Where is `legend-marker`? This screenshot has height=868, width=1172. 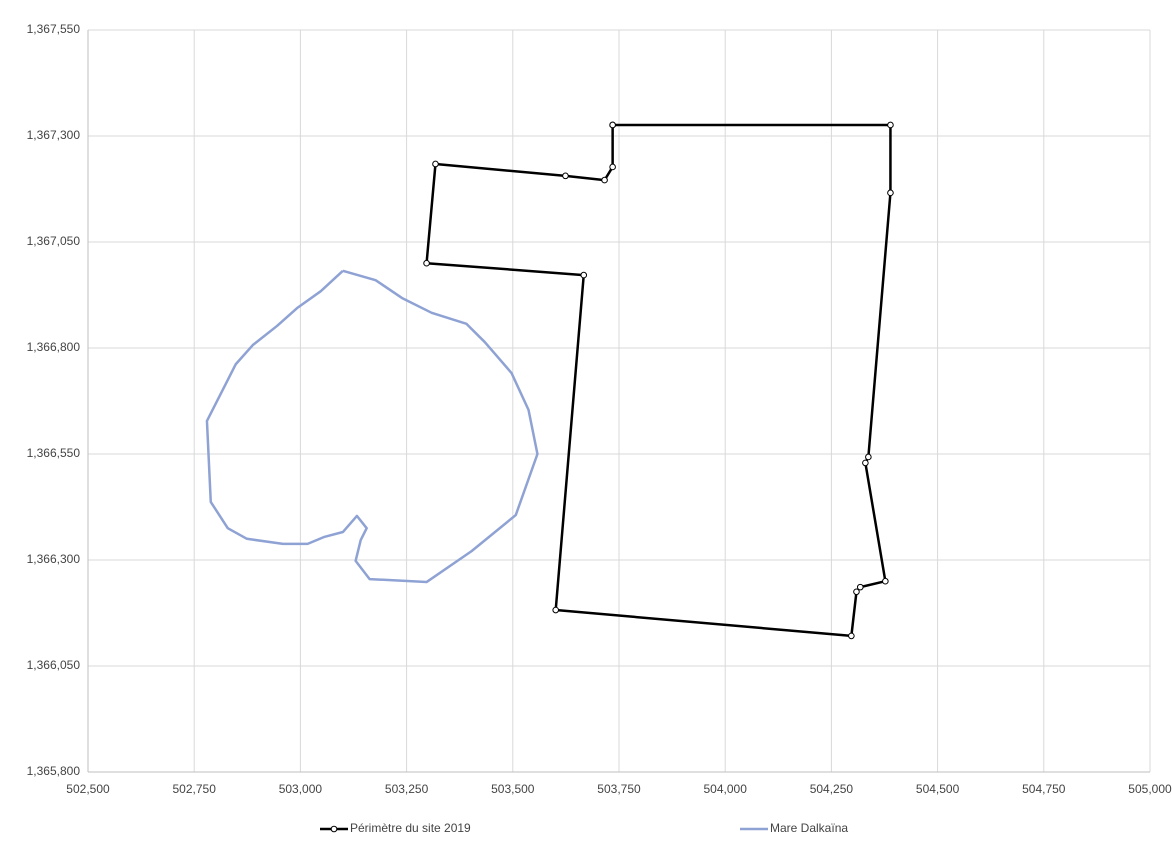 legend-marker is located at coordinates (334, 829).